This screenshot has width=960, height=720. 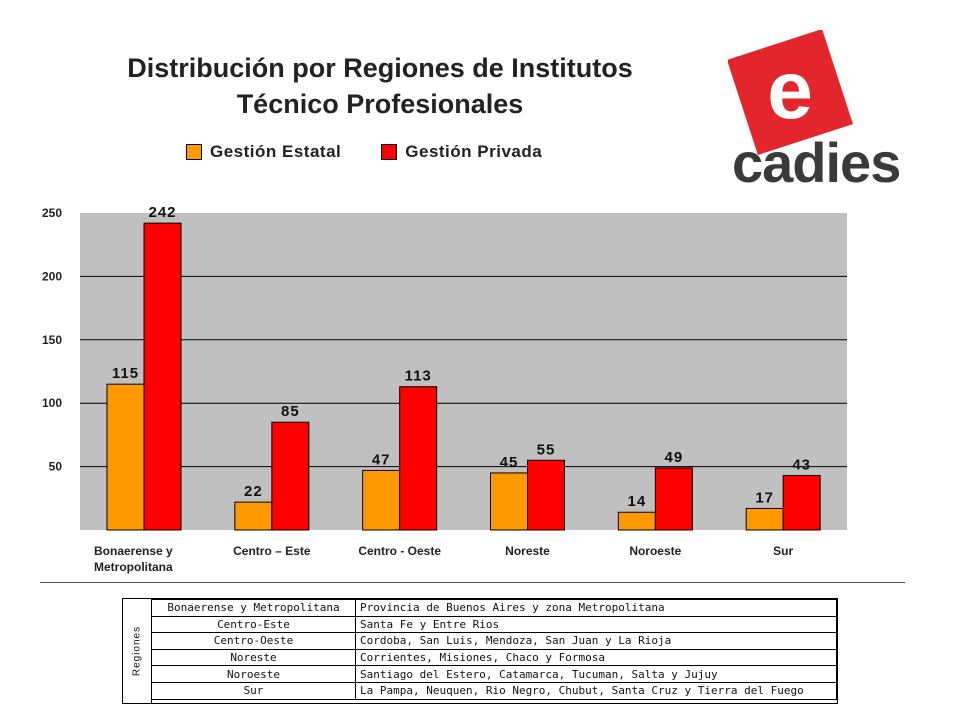 I want to click on x-tick-label: Centro - Oeste, so click(x=399, y=551).